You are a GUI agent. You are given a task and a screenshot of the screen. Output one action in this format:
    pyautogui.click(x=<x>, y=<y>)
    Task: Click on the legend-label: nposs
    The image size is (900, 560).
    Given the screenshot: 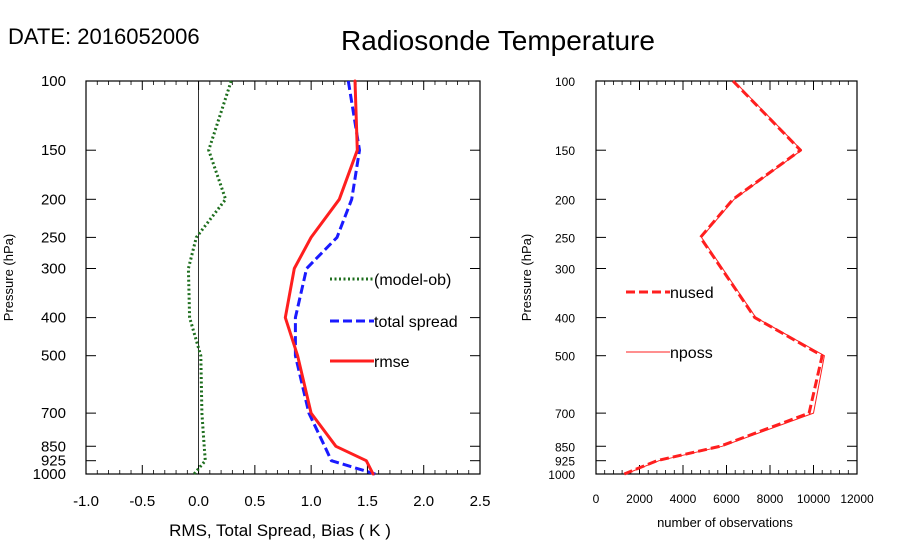 What is the action you would take?
    pyautogui.click(x=691, y=353)
    